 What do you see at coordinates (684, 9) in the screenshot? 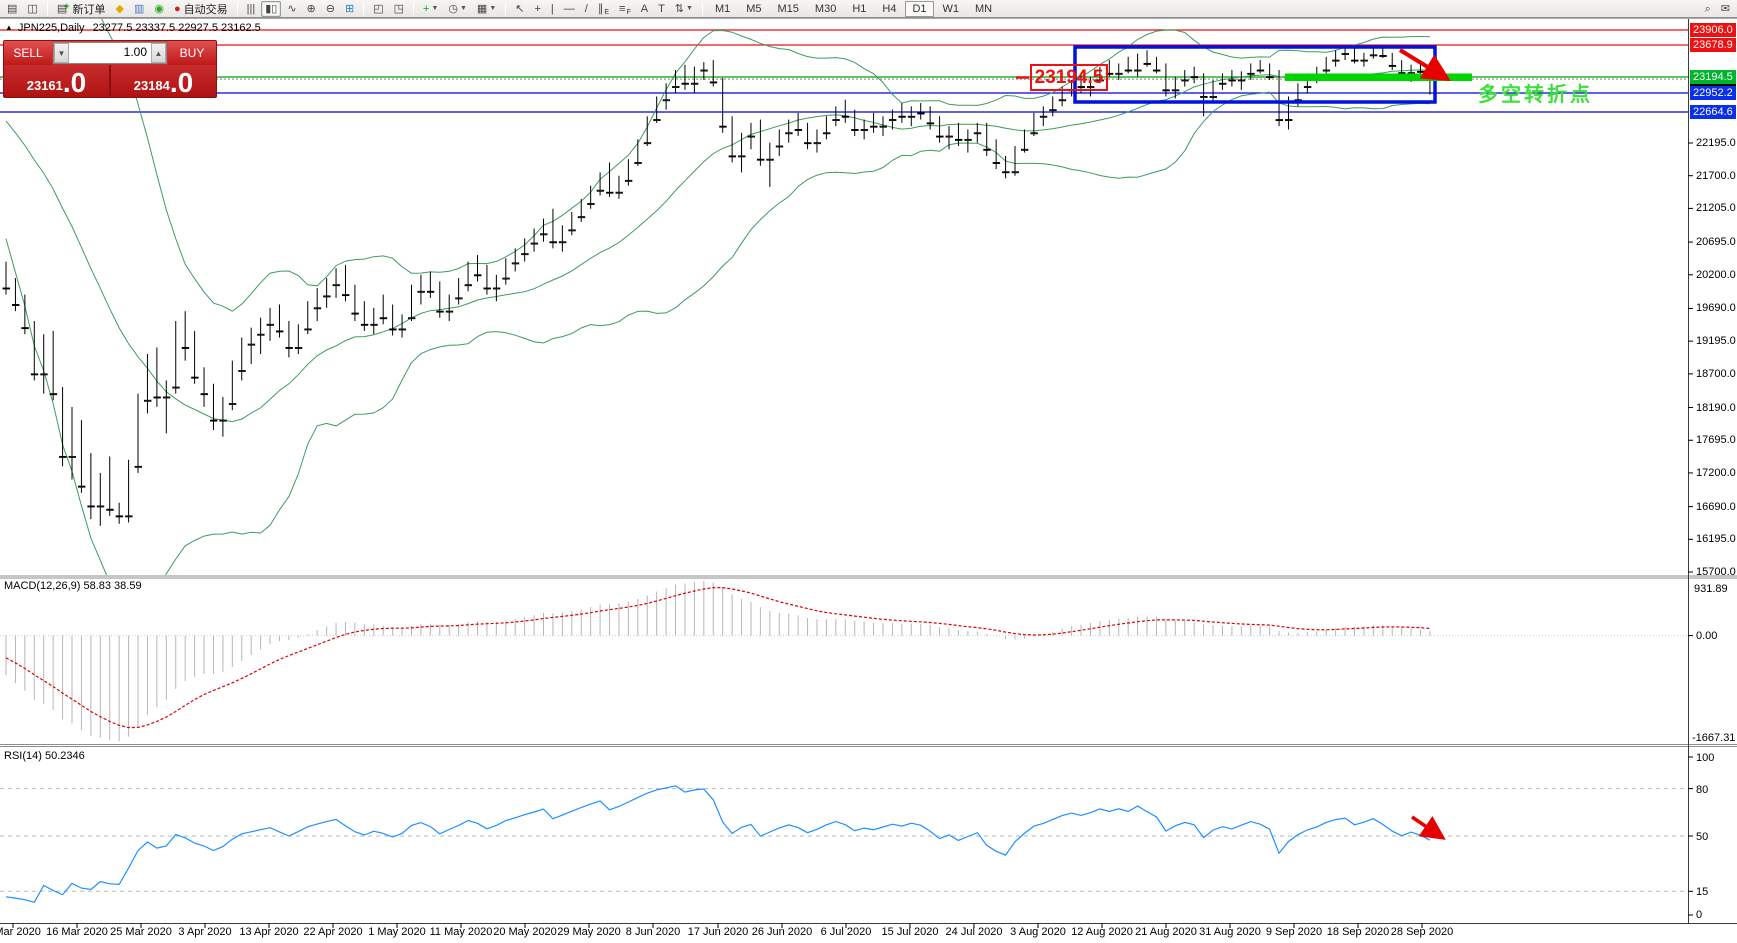
I see `arrows-icon: ⇅ ▼` at bounding box center [684, 9].